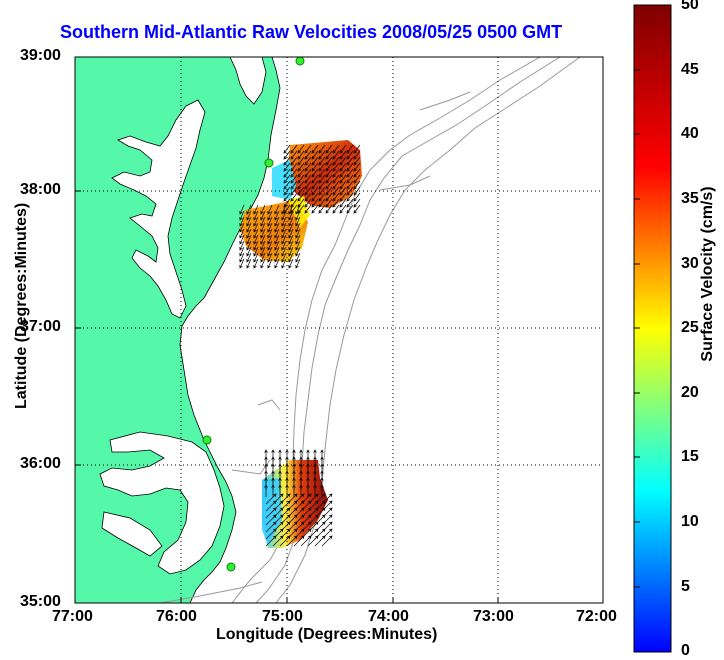 This screenshot has height=660, width=724. Describe the element at coordinates (690, 327) in the screenshot. I see `colorbar-tick-label: 25` at that location.